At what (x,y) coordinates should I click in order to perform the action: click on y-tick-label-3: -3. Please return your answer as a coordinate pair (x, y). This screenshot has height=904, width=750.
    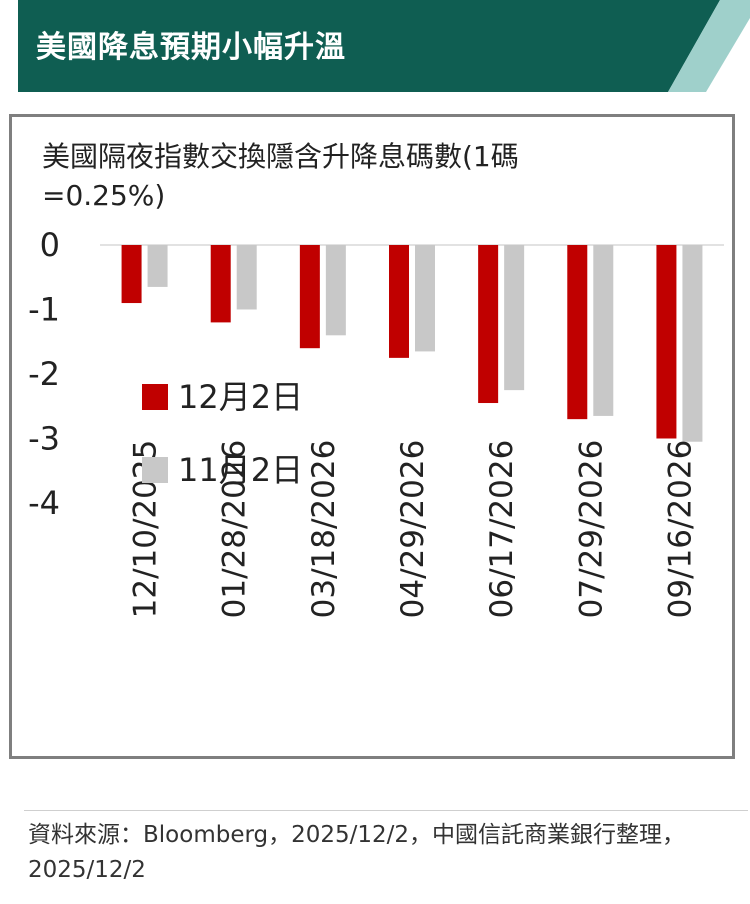
    Looking at the image, I should click on (44, 439).